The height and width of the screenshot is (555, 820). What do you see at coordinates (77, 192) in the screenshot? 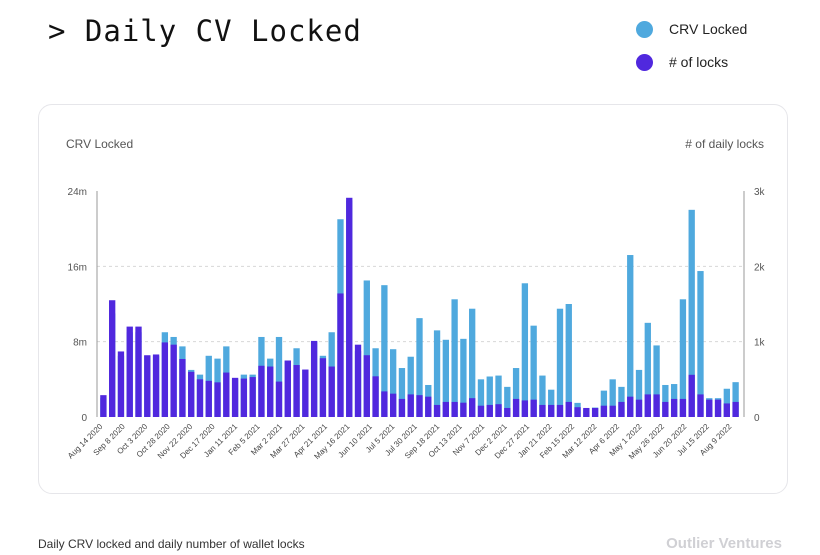
I see `y-left-tick-label: 24m` at bounding box center [77, 192].